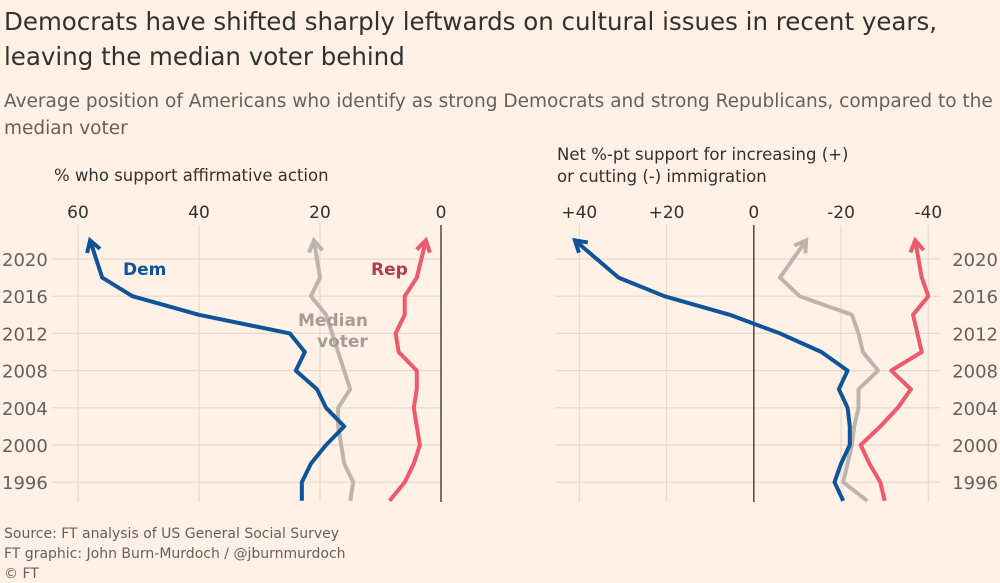 The width and height of the screenshot is (1000, 583). Describe the element at coordinates (703, 154) in the screenshot. I see `right-x-axis-title-line1: Net %-pt support for increasing (+)` at that location.